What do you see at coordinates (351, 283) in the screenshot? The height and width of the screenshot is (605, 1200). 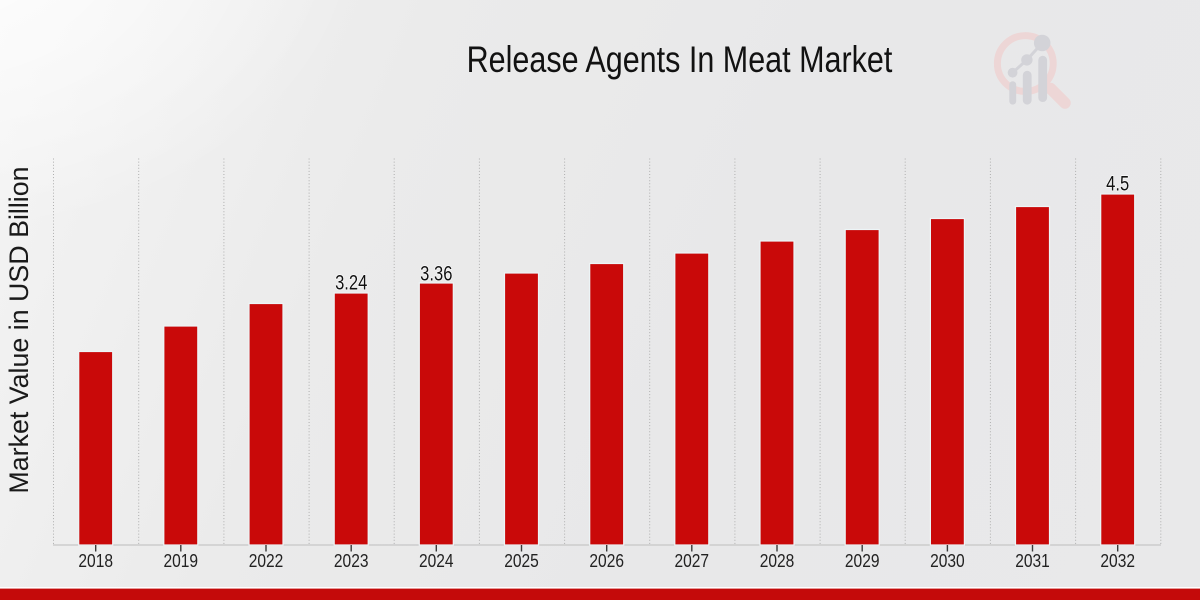 I see `svg-text: 3.24` at bounding box center [351, 283].